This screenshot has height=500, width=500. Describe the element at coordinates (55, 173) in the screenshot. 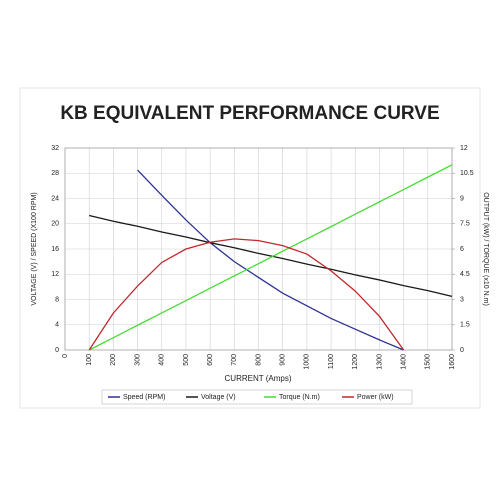

I see `y-tick-label: 28` at that location.